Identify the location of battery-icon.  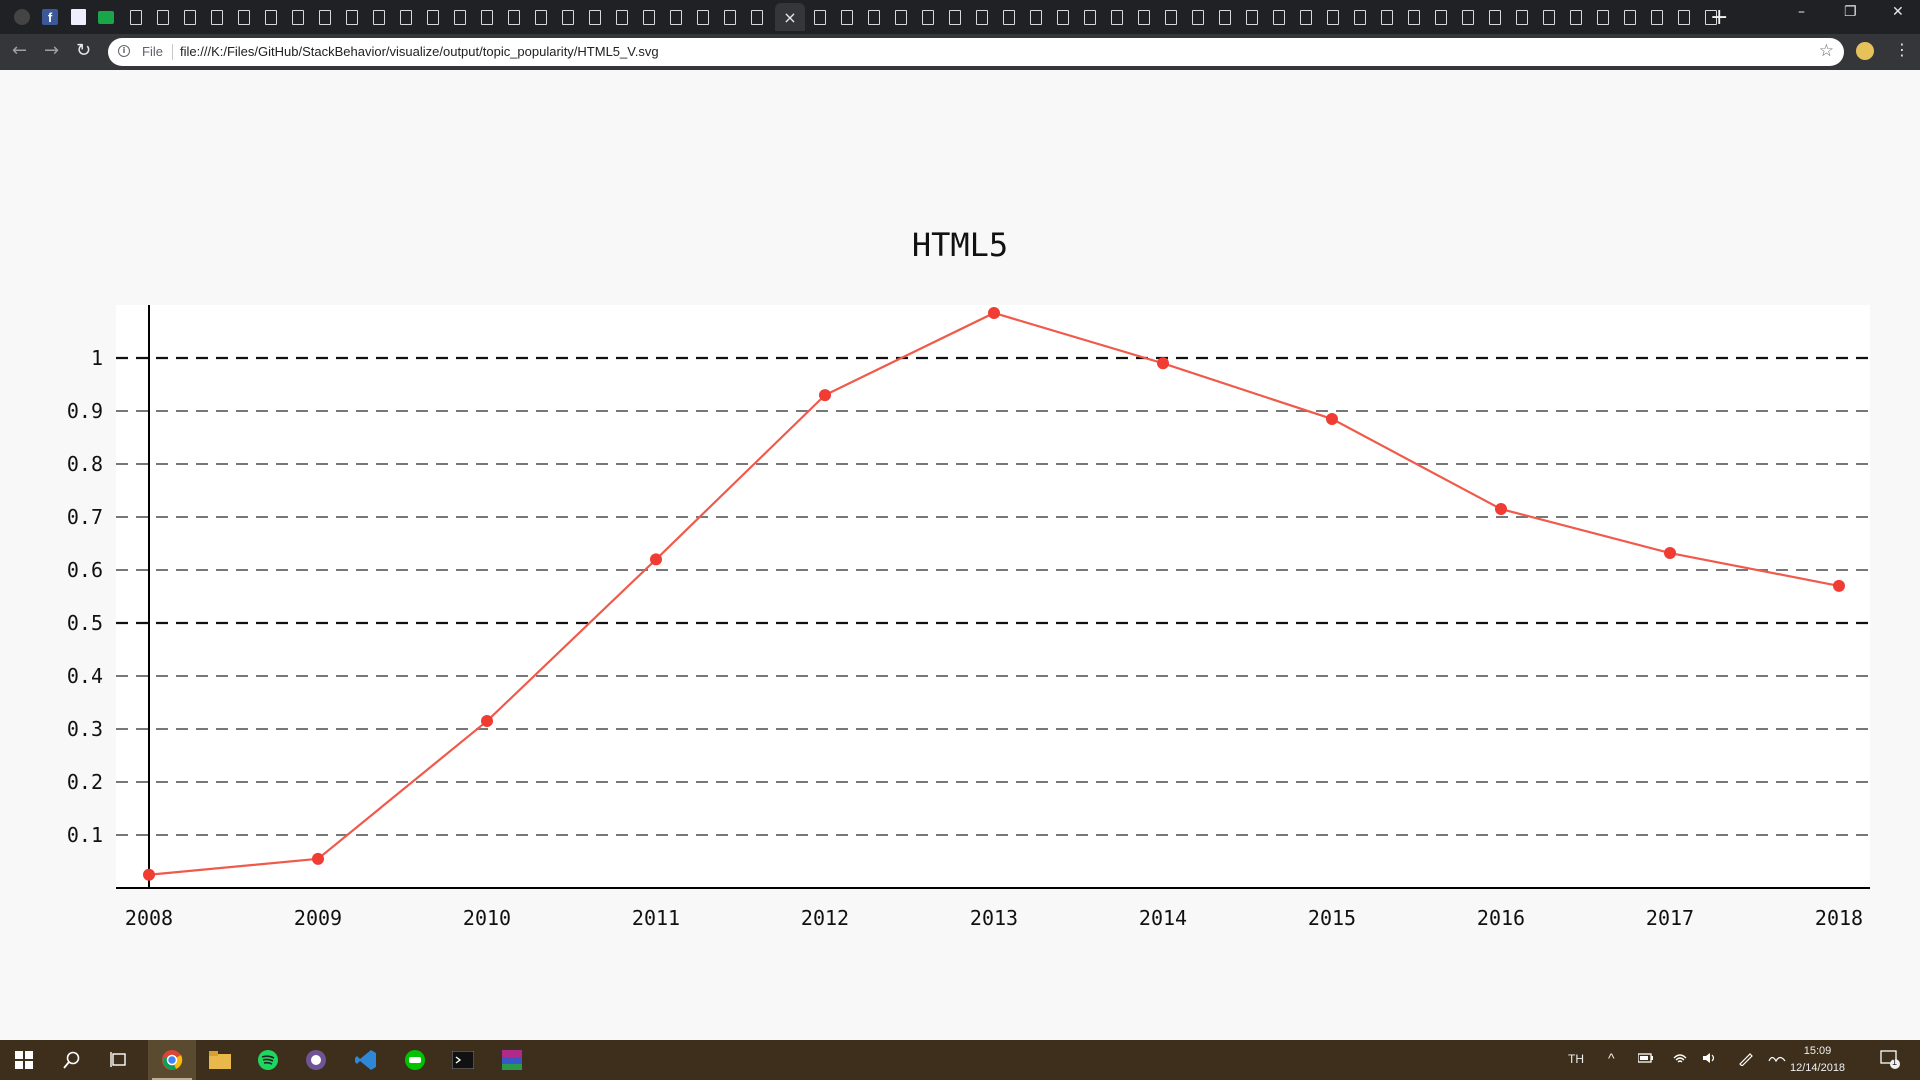
(1645, 1059).